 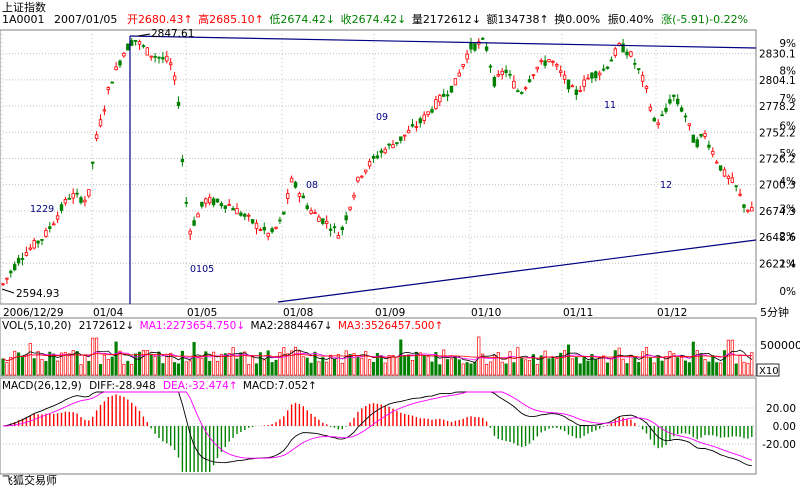 I want to click on close-label: 收, so click(x=346, y=19).